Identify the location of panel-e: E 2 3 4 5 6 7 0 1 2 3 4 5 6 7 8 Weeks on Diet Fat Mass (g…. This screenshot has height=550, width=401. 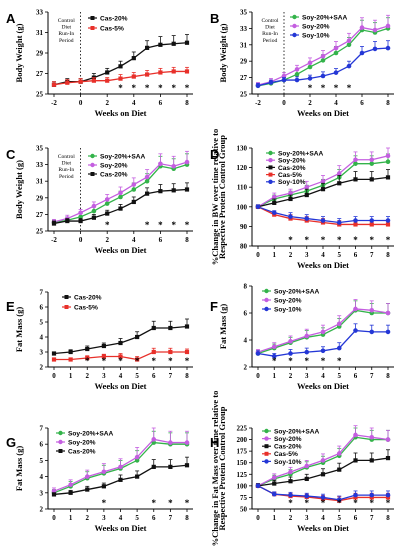
(99, 340).